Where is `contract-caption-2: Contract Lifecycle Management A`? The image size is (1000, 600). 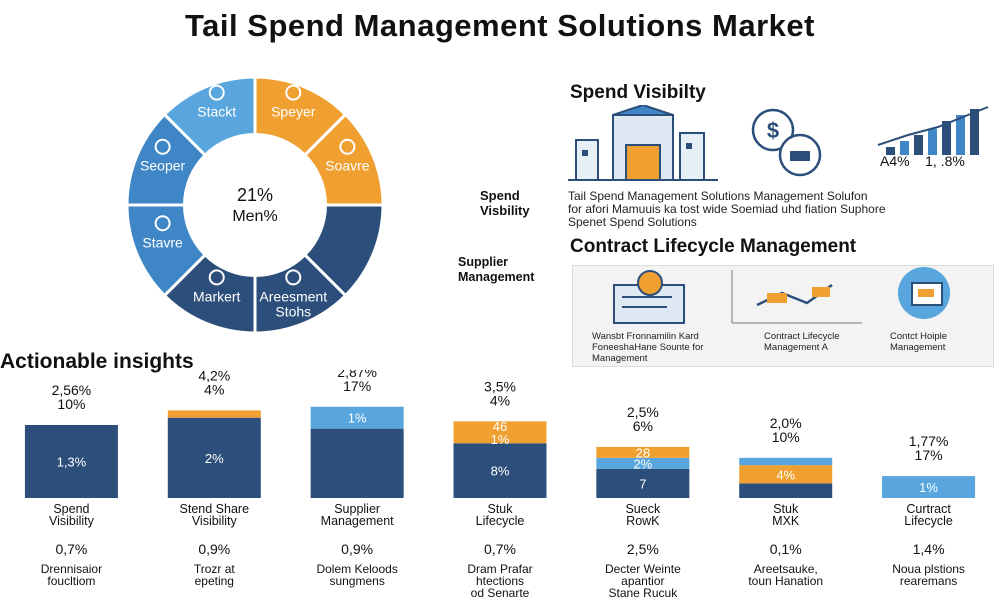
contract-caption-2: Contract Lifecycle Management A is located at coordinates (802, 342).